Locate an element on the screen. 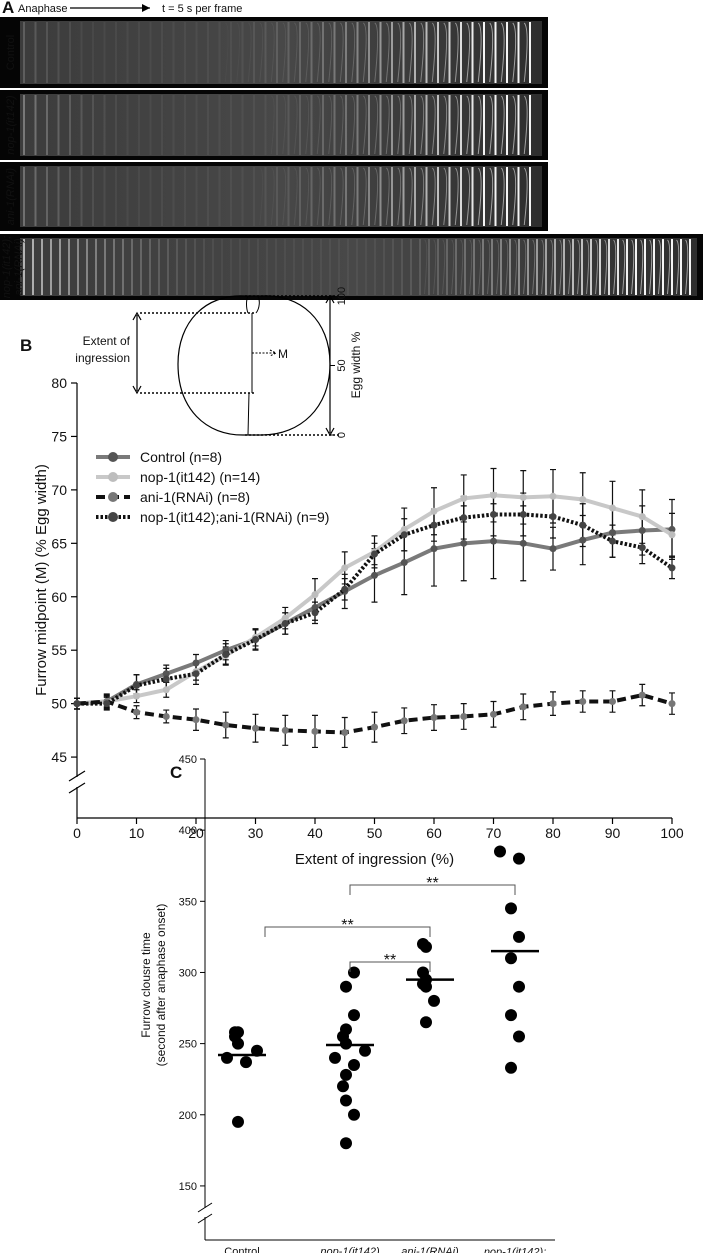 This screenshot has height=1253, width=703. guide-lines is located at coordinates (240, 365).